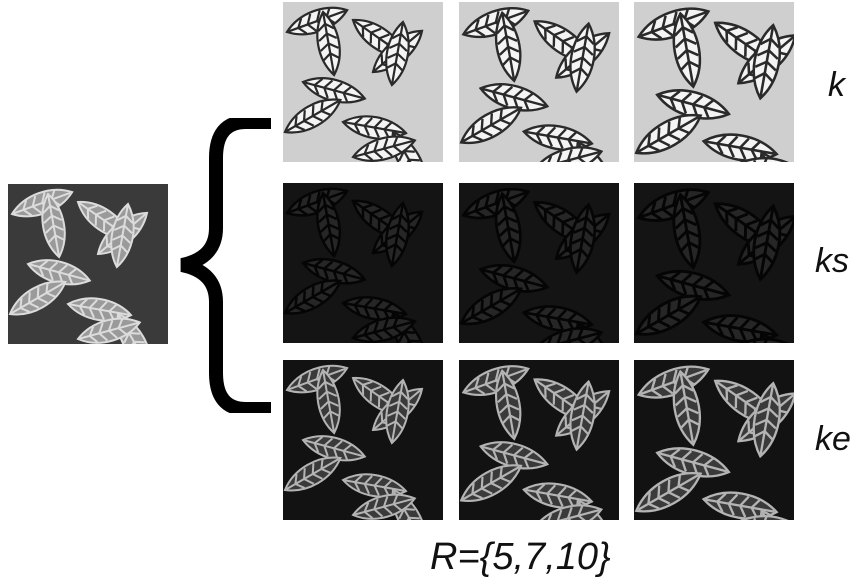 The image size is (858, 584). Describe the element at coordinates (832, 261) in the screenshot. I see `row-label-ks: ks` at that location.